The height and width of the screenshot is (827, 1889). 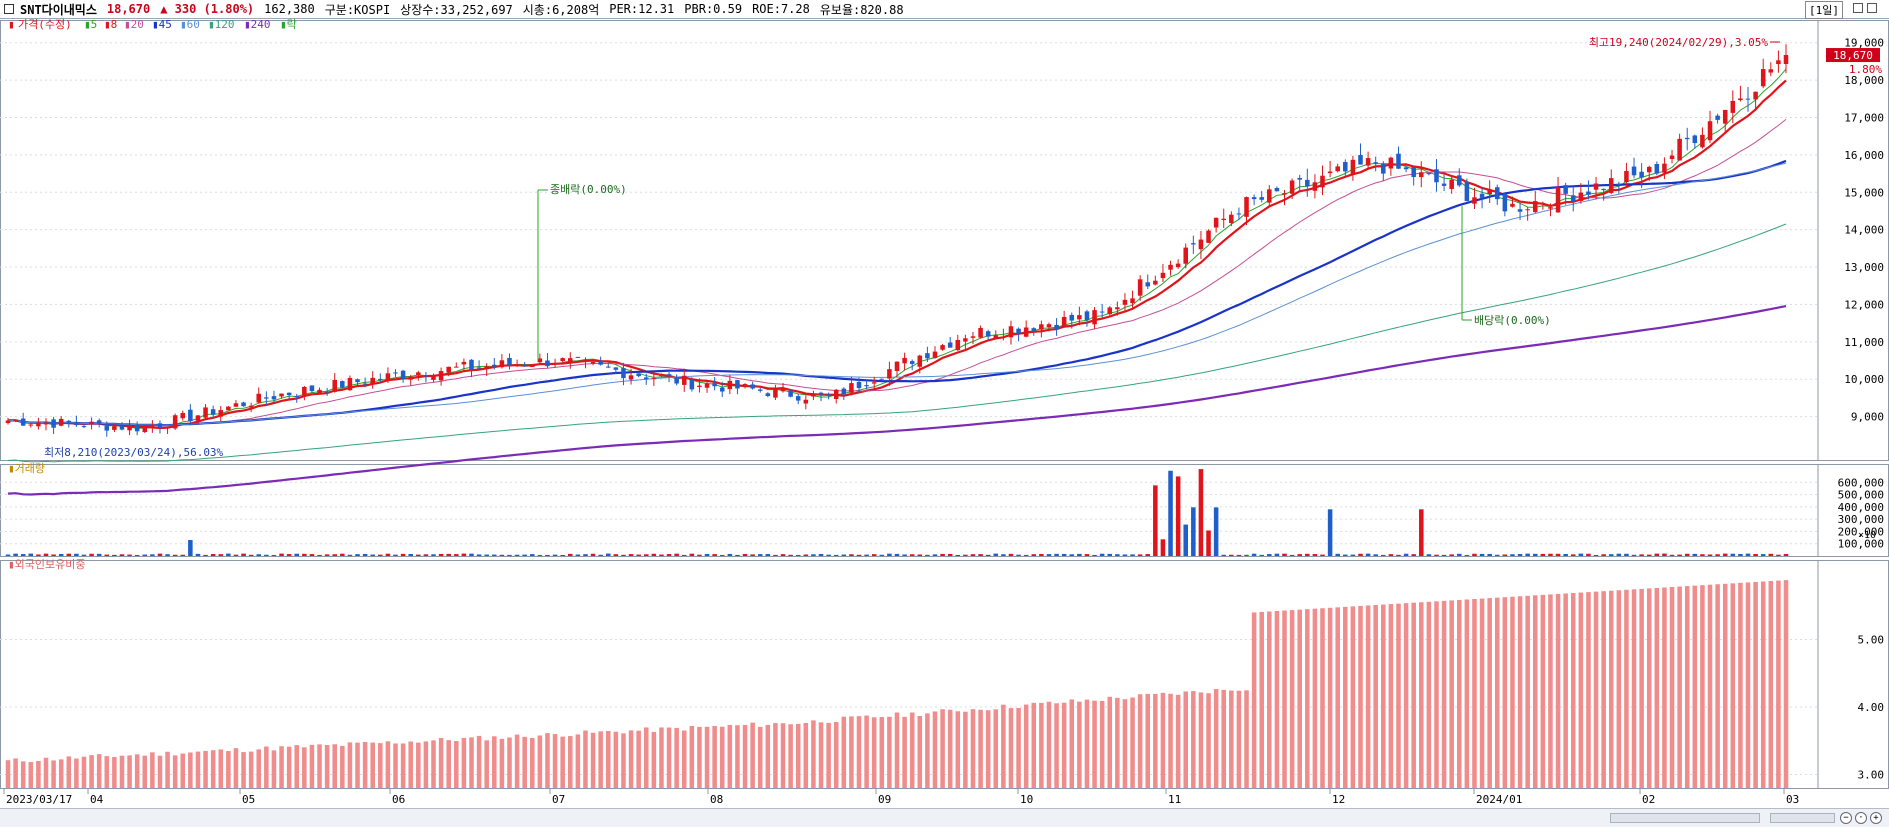 What do you see at coordinates (716, 799) in the screenshot?
I see `x-tick-label: 08` at bounding box center [716, 799].